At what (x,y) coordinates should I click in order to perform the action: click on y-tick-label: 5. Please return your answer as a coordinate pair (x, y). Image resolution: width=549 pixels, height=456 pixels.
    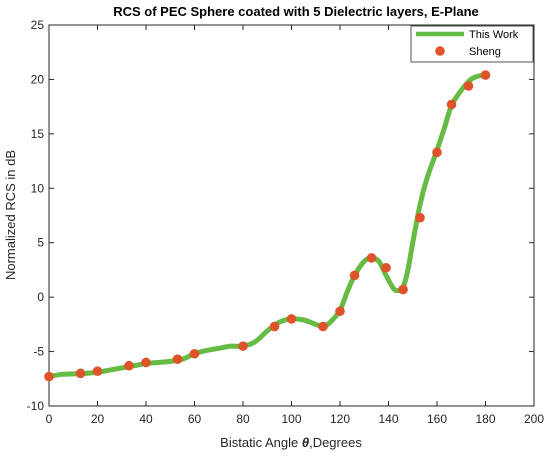
    Looking at the image, I should click on (40, 243).